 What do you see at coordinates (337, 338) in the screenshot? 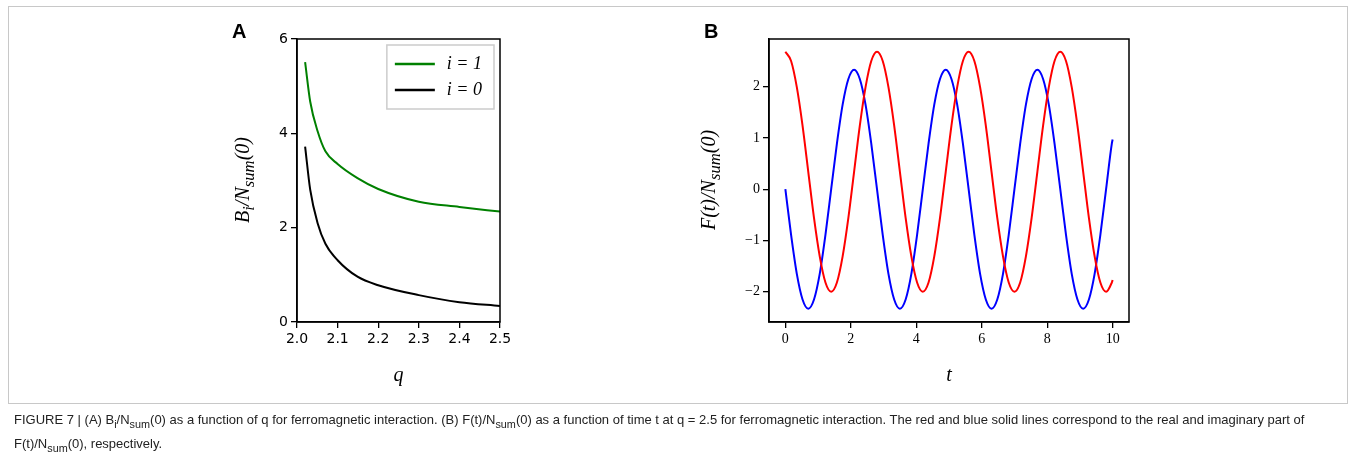
I see `x-tick-label: 2.1` at bounding box center [337, 338].